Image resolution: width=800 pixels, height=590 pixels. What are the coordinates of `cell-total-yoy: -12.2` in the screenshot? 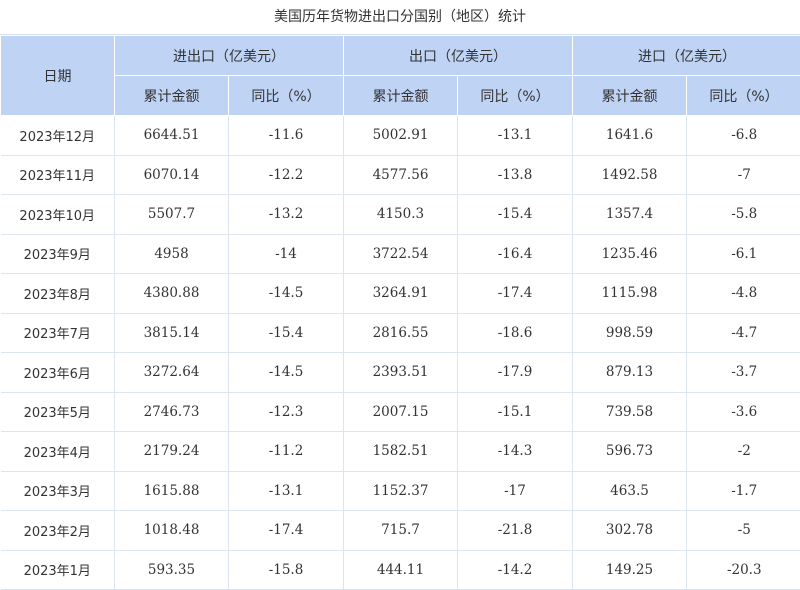 It's located at (286, 175).